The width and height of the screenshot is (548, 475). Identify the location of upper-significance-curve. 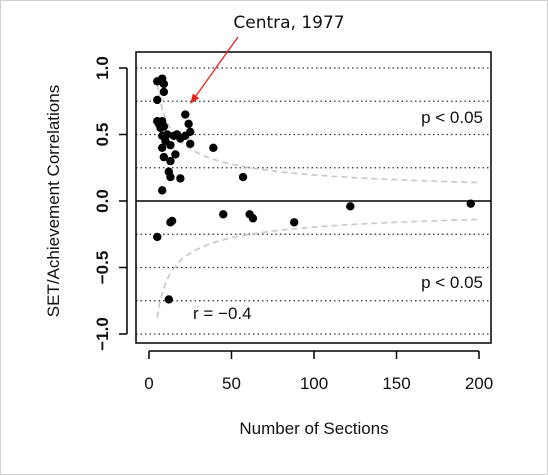
(318, 134).